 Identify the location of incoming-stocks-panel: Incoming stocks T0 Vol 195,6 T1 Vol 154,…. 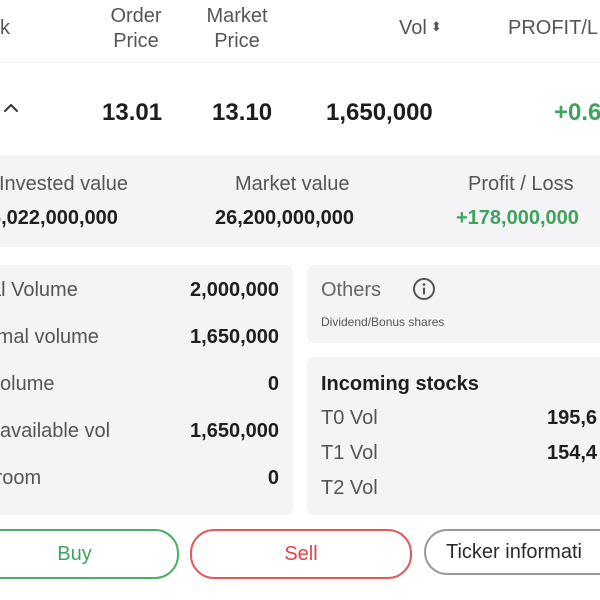
(453, 436).